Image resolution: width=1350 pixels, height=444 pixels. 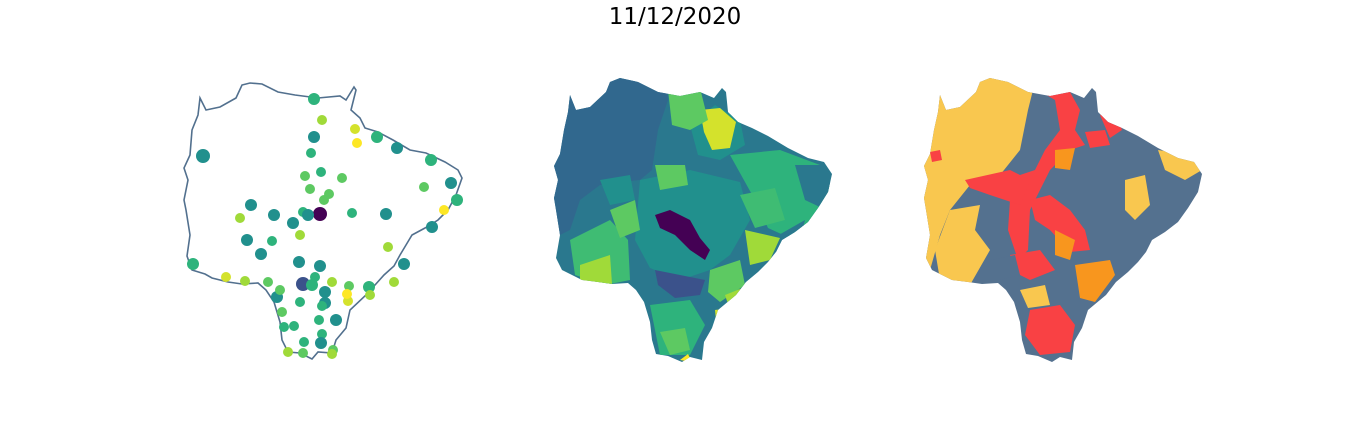 I want to click on point-map, so click(x=323, y=221).